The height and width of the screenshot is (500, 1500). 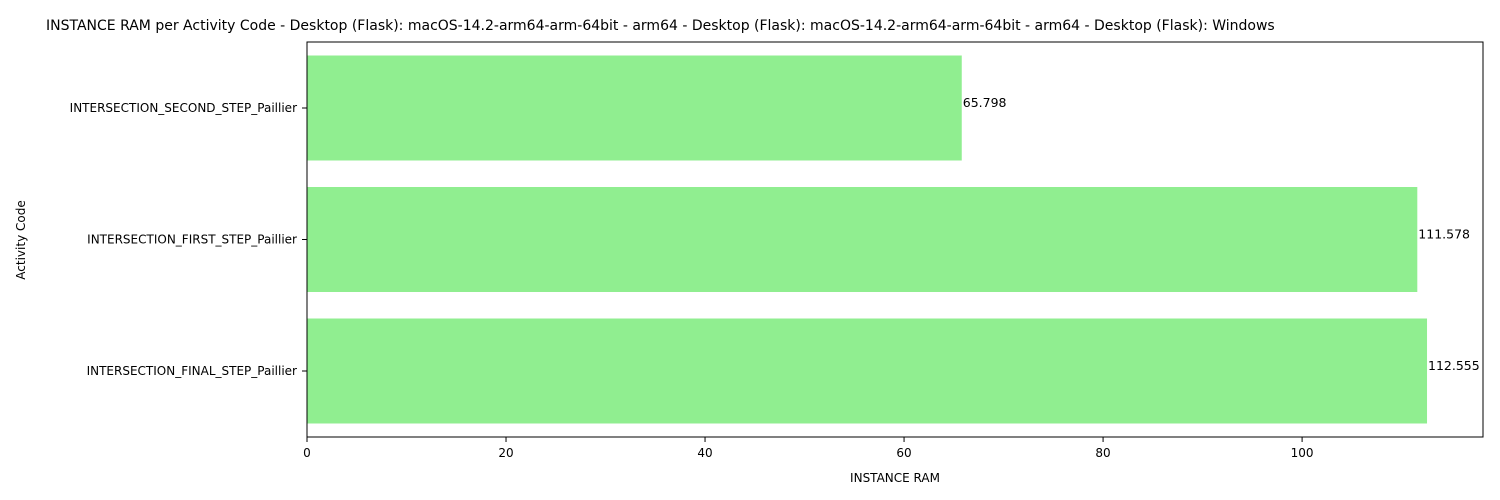 What do you see at coordinates (985, 102) in the screenshot?
I see `data-label: 65.798` at bounding box center [985, 102].